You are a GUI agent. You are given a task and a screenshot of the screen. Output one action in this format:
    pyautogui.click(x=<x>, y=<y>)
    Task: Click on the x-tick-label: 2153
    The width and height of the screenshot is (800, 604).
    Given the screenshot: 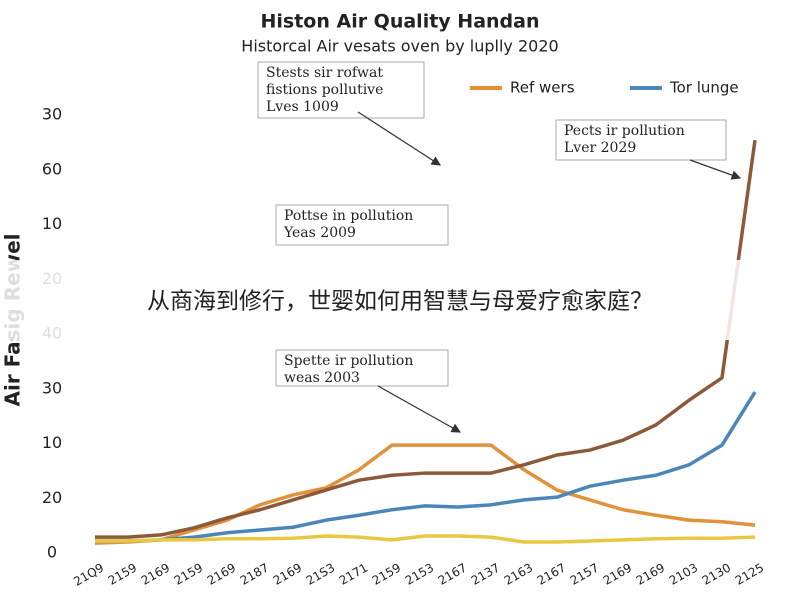 What is the action you would take?
    pyautogui.click(x=419, y=574)
    